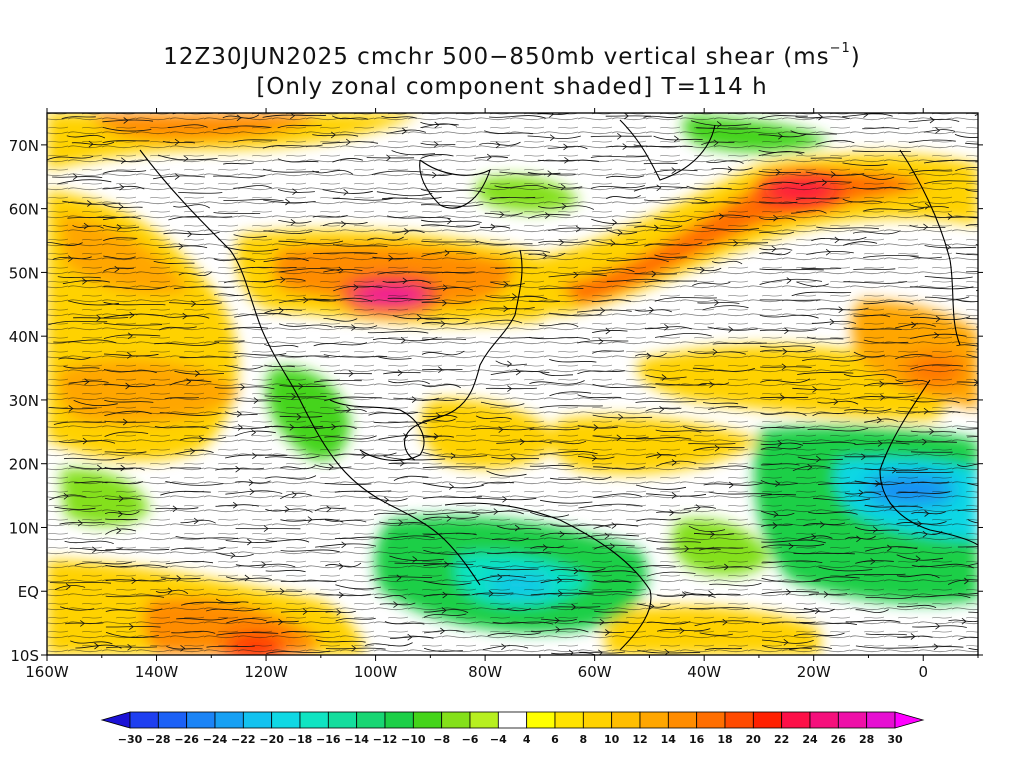 The height and width of the screenshot is (768, 1024). Describe the element at coordinates (555, 739) in the screenshot. I see `colorbar-label: 6` at that location.